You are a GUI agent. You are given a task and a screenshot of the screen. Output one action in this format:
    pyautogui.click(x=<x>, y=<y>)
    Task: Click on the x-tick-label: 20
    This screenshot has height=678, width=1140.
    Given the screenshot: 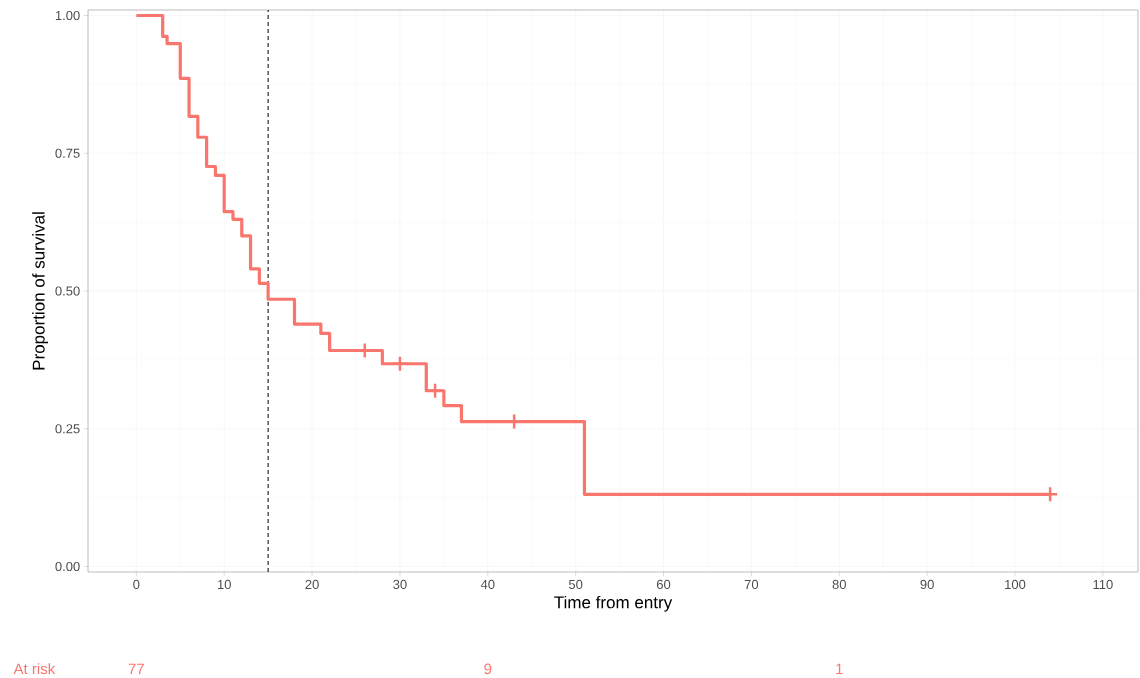 What is the action you would take?
    pyautogui.click(x=312, y=584)
    